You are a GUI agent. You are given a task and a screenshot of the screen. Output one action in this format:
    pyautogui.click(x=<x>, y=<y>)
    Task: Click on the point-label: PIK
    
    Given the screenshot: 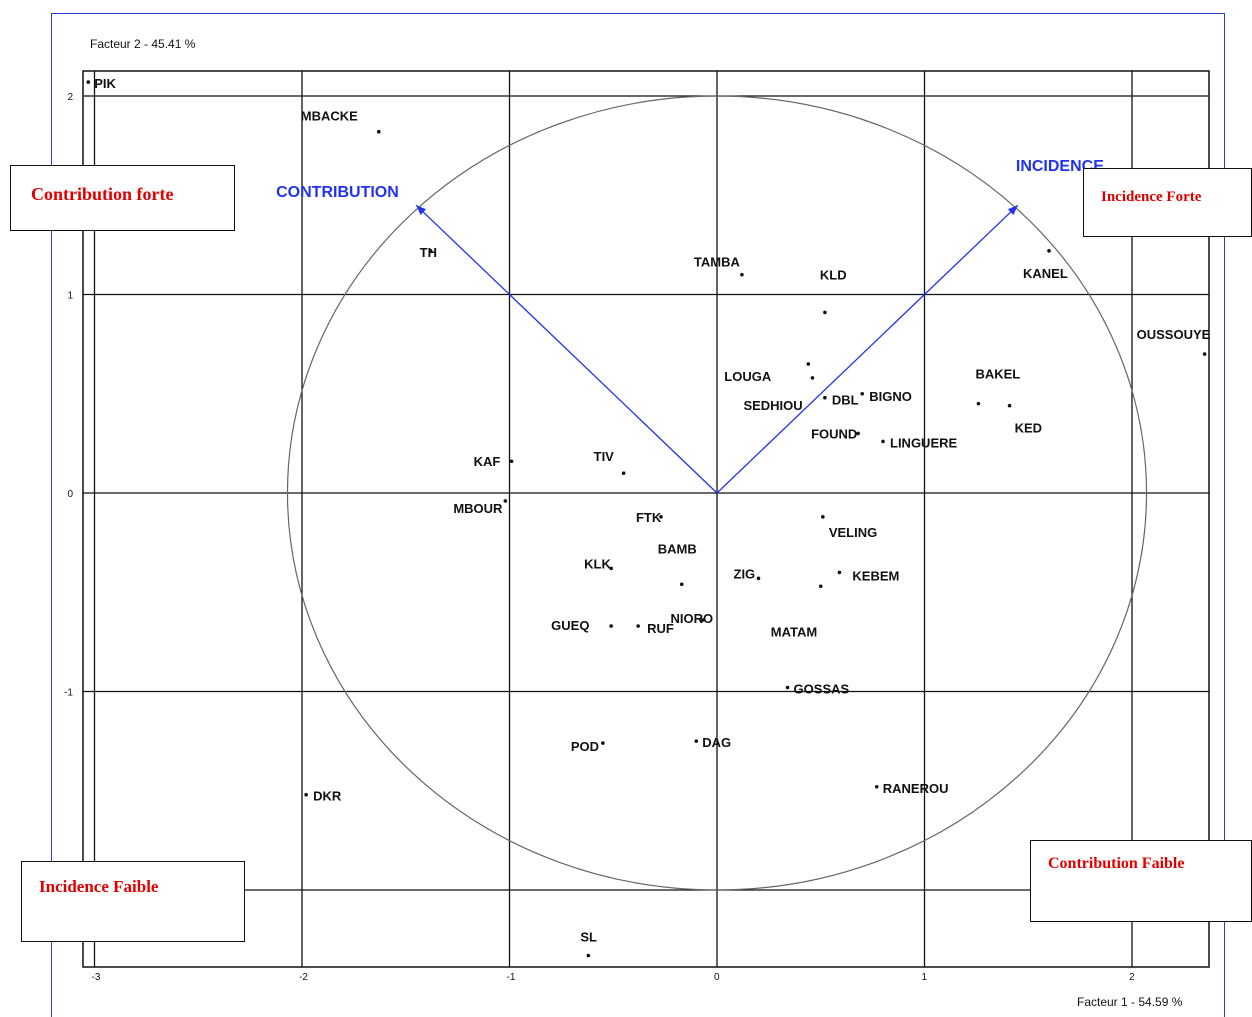 What is the action you would take?
    pyautogui.click(x=105, y=83)
    